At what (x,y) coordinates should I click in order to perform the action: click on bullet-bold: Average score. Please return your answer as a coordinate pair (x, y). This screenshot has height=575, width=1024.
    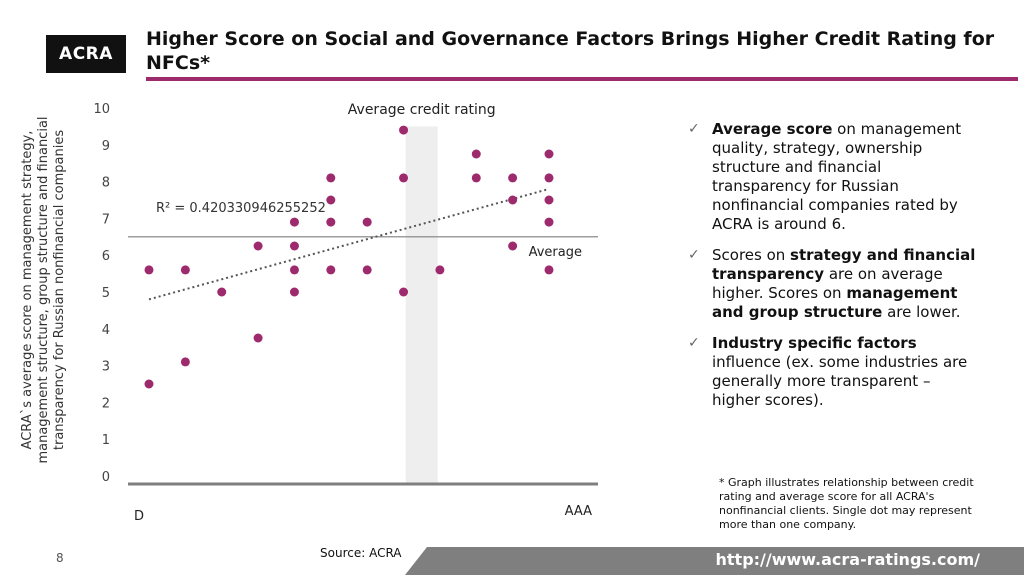
    Looking at the image, I should click on (772, 129).